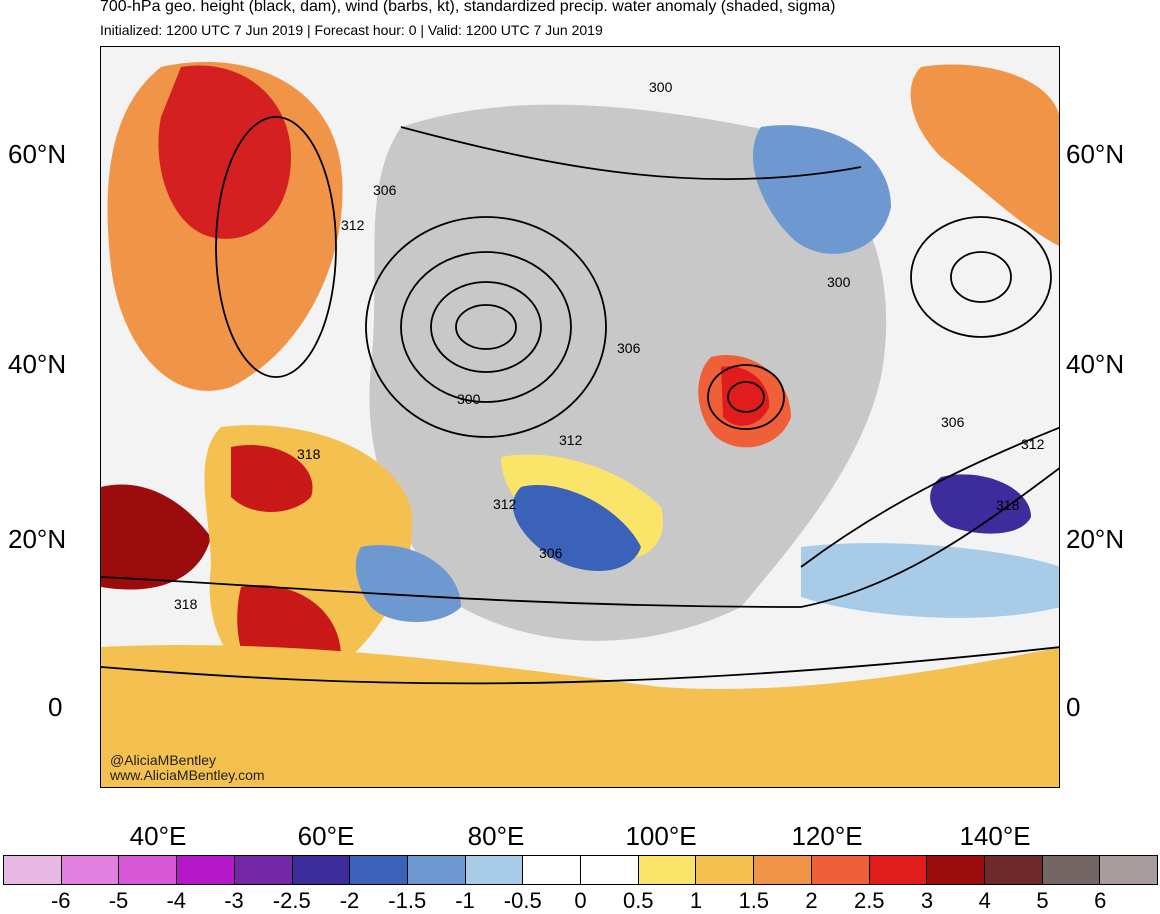 Image resolution: width=1160 pixels, height=914 pixels. I want to click on colorbar-tick-label: 5, so click(1042, 900).